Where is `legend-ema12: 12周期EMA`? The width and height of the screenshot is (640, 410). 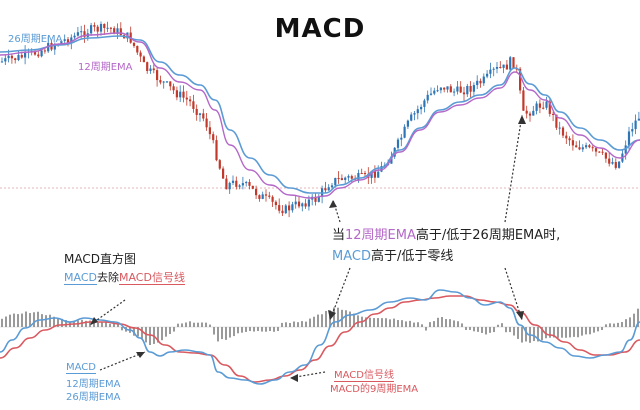 legend-ema12: 12周期EMA is located at coordinates (93, 384).